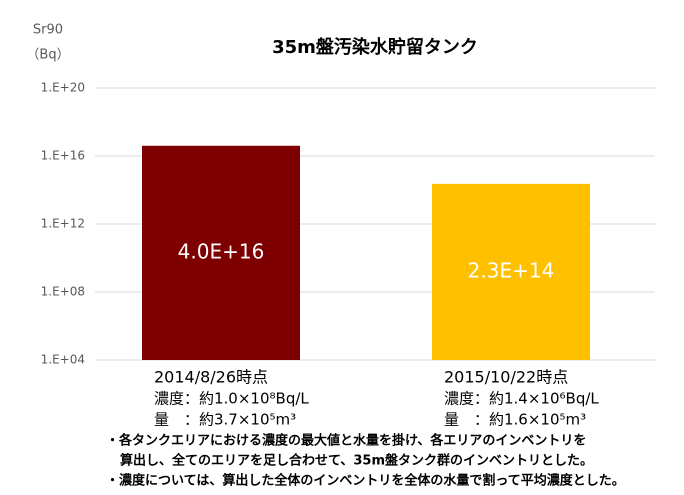 This screenshot has width=684, height=495. I want to click on y-tick-label: 1.E+08, so click(63, 292).